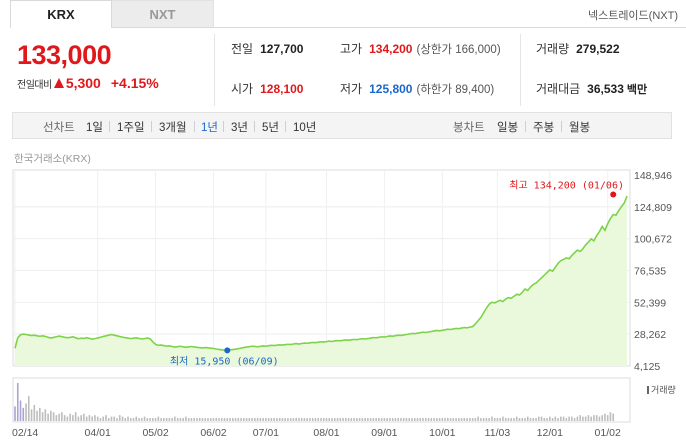 The height and width of the screenshot is (440, 686). I want to click on candle-daily: 일봉, so click(508, 128).